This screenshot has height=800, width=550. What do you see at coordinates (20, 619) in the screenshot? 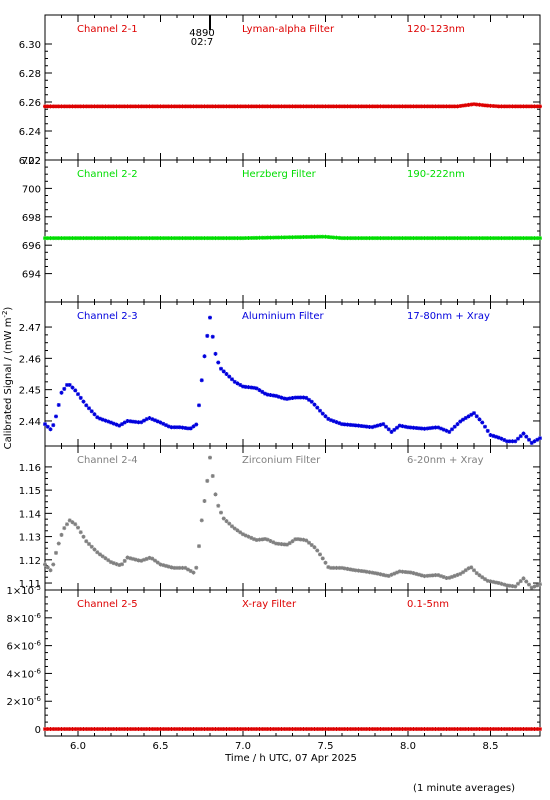
I see `y-tick-label-text: 8×10` at bounding box center [20, 619].